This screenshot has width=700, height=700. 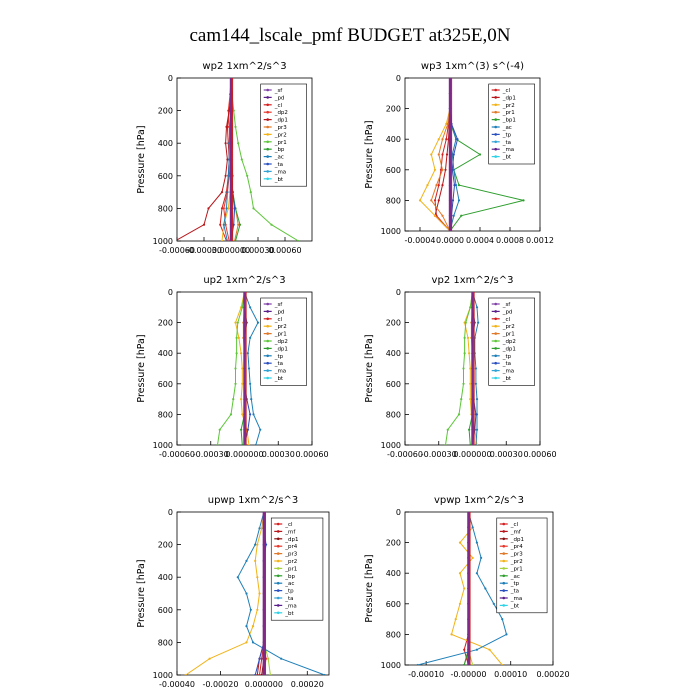 What do you see at coordinates (177, 250) in the screenshot?
I see `x-tick-label: -0.00060` at bounding box center [177, 250].